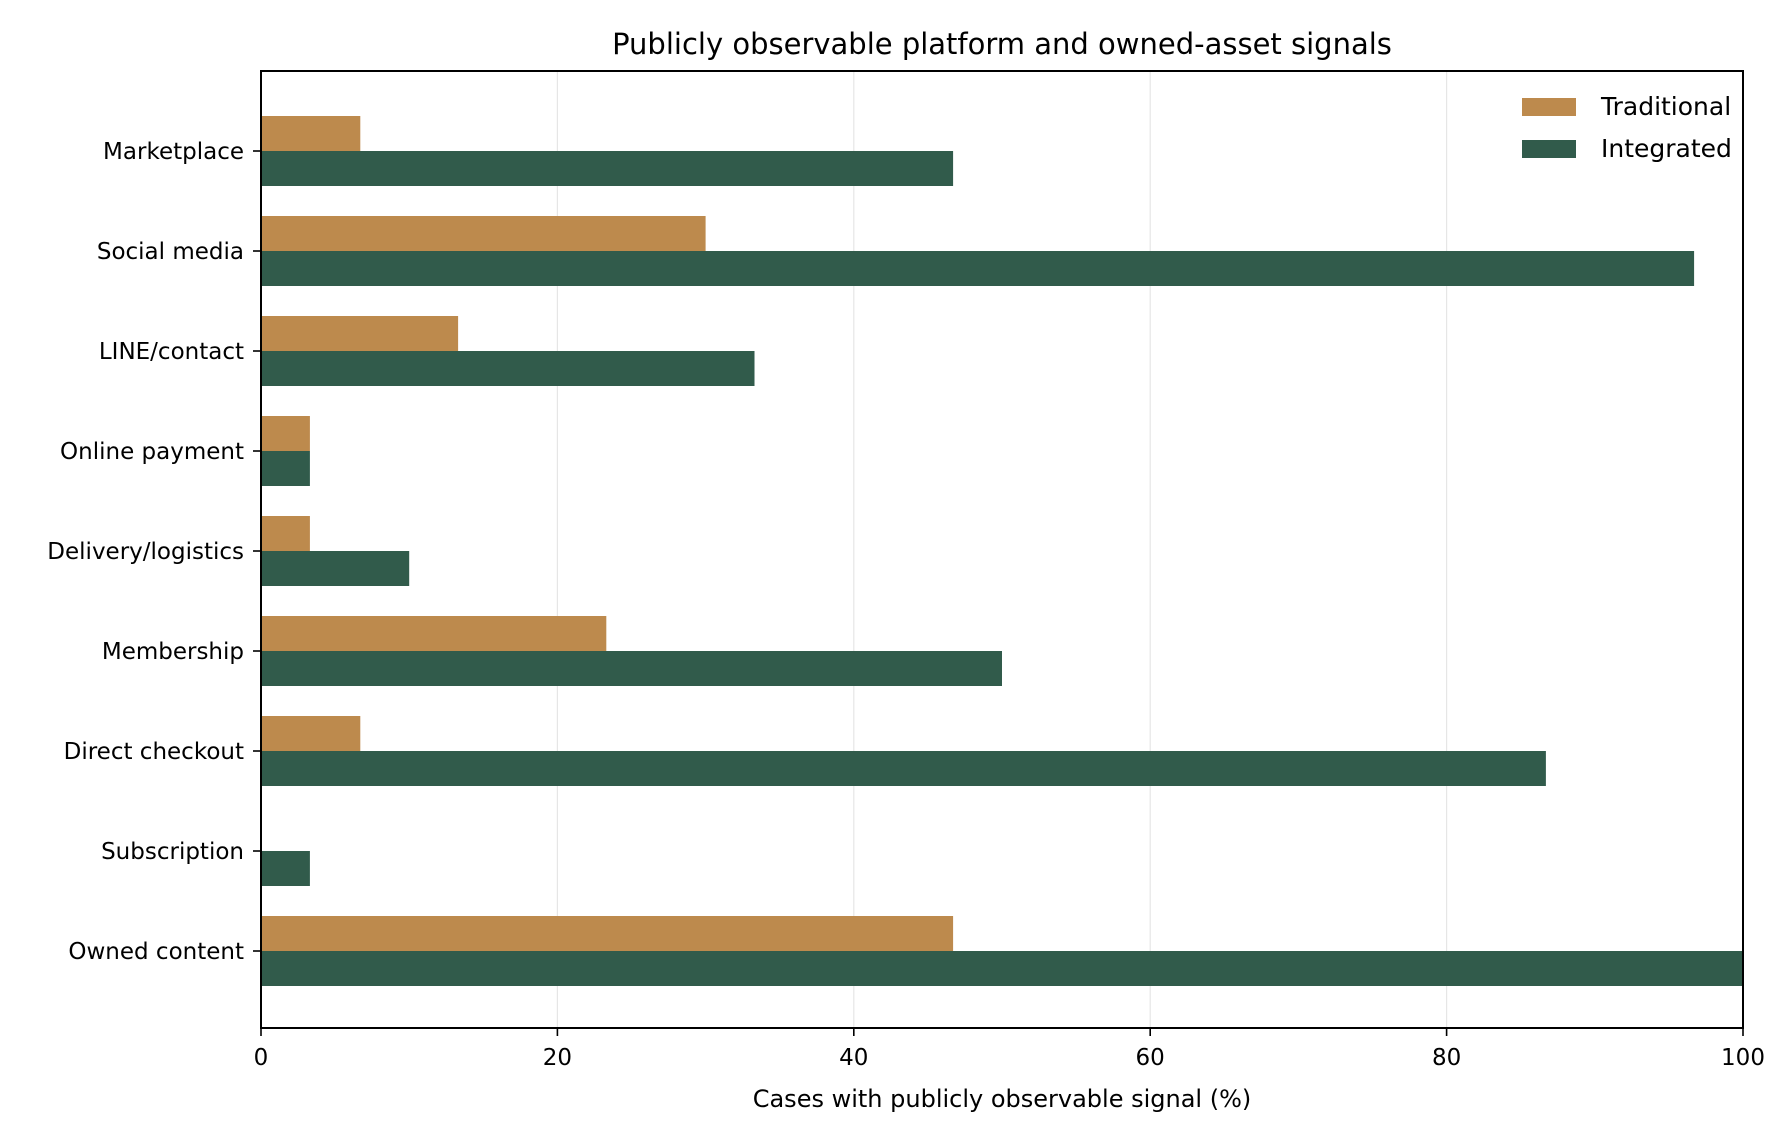 This screenshot has width=1786, height=1144. Describe the element at coordinates (1549, 149) in the screenshot. I see `legend-swatch-integrated` at that location.